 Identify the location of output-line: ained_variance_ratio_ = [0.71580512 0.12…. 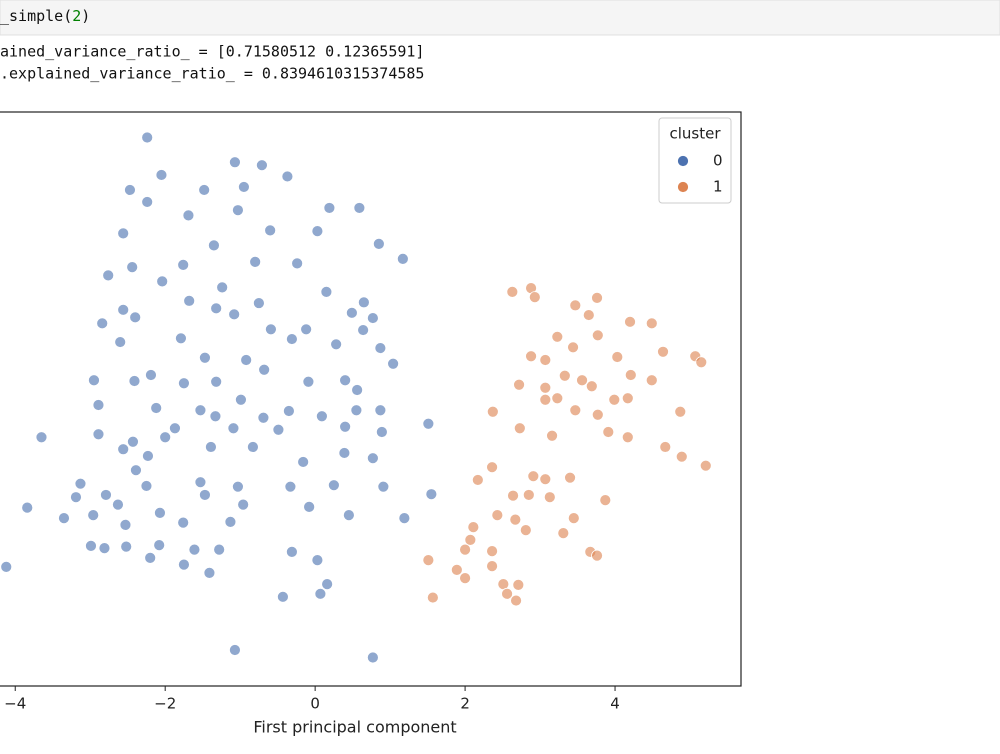
(212, 52).